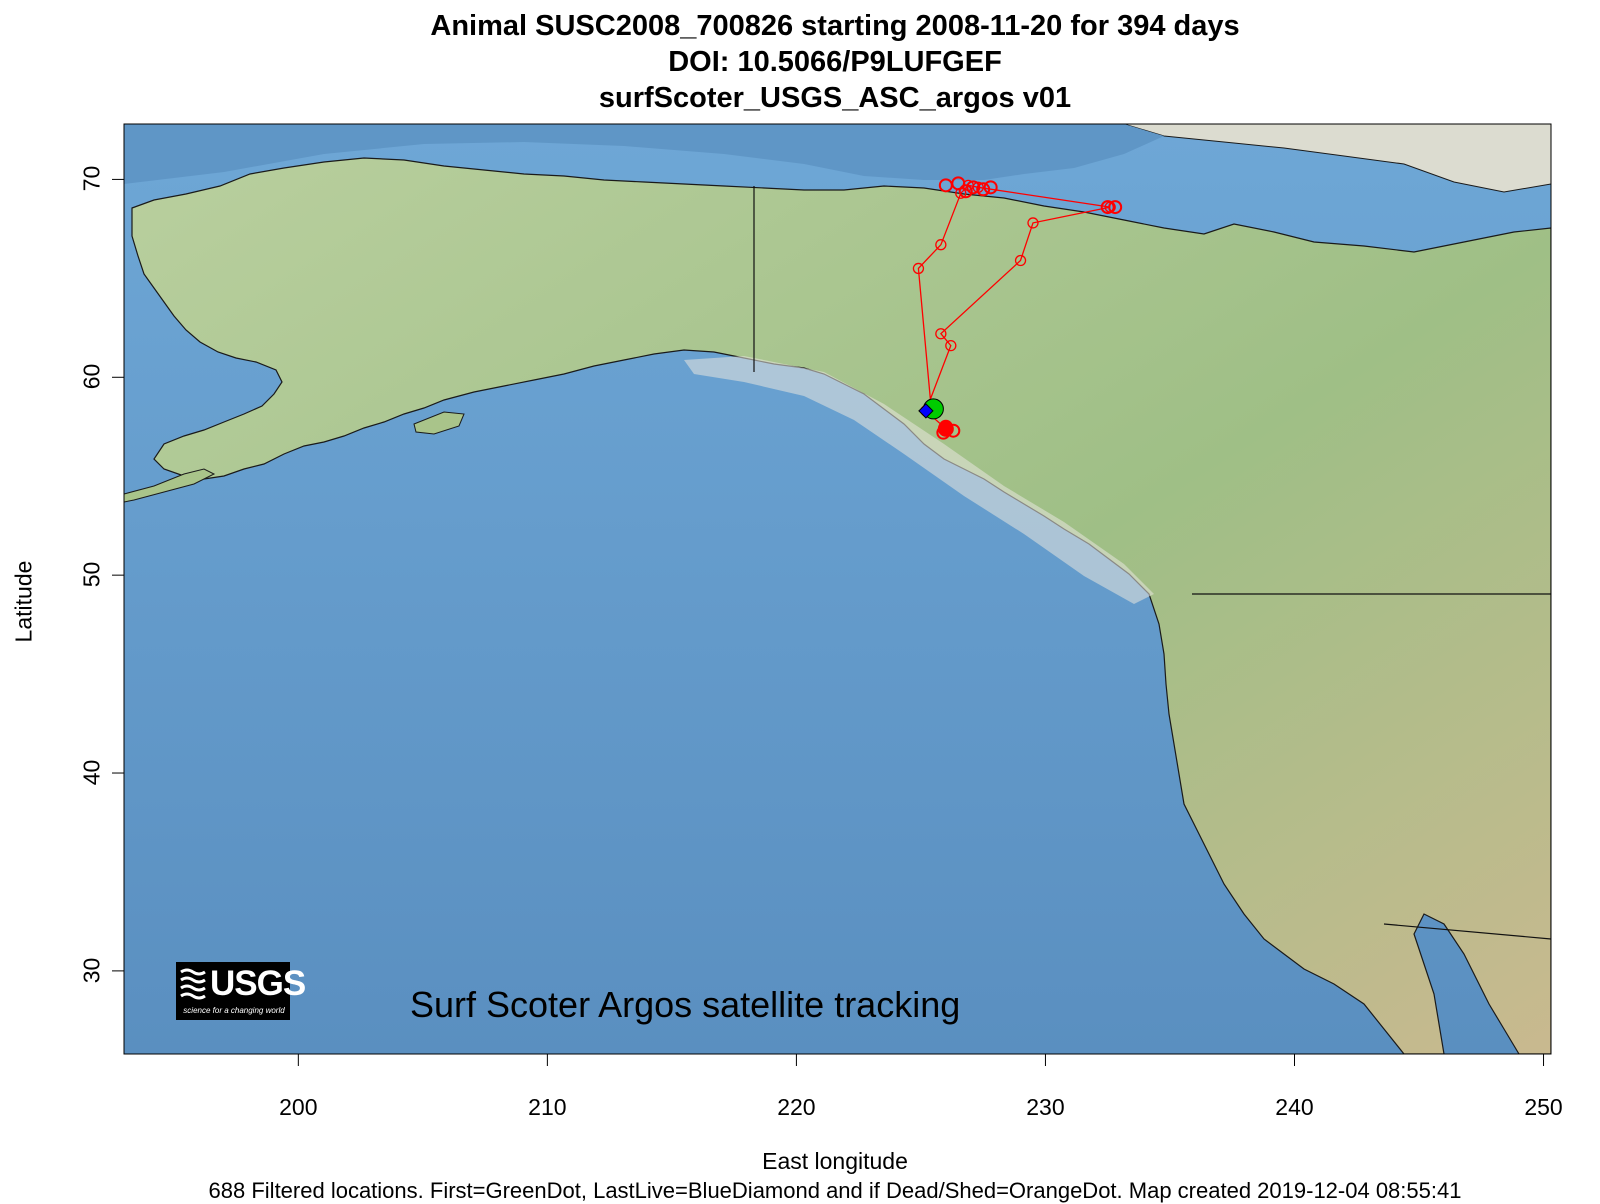  I want to click on x-axis-ticks, so click(921, 1060).